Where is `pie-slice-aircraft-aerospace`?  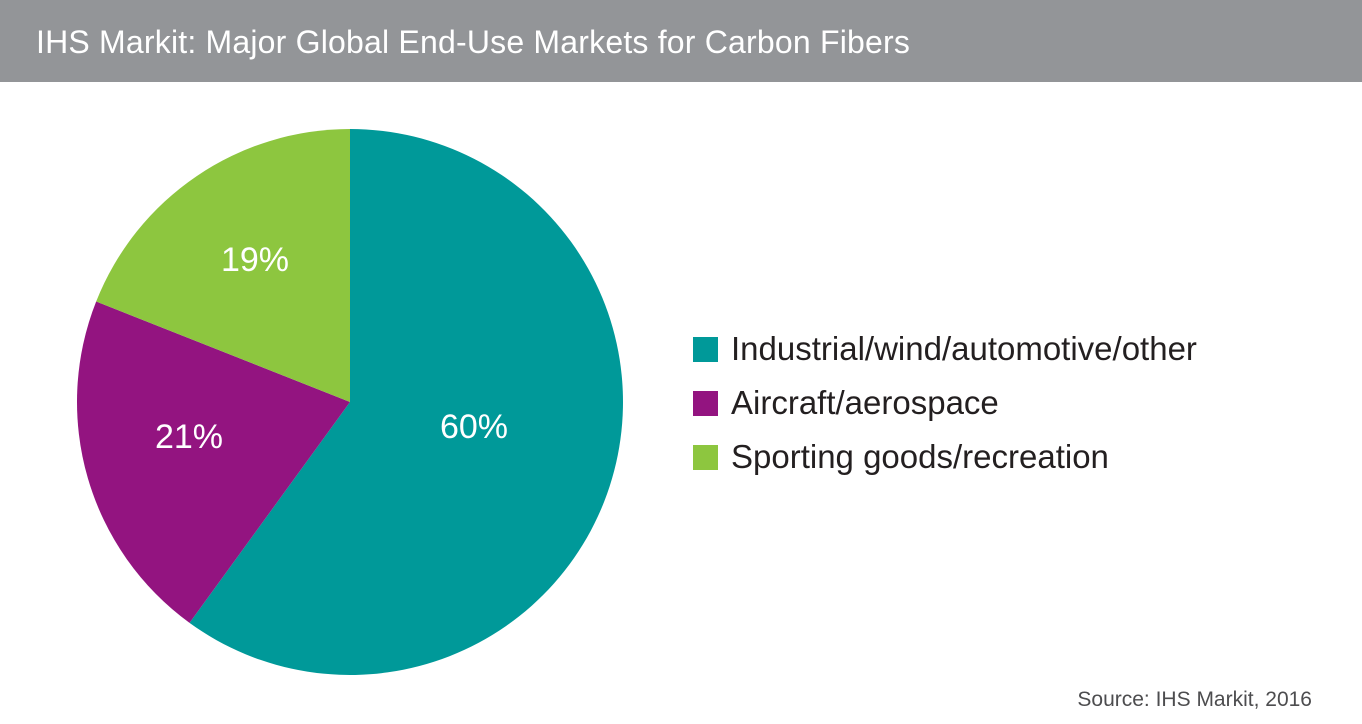 pie-slice-aircraft-aerospace is located at coordinates (213, 462).